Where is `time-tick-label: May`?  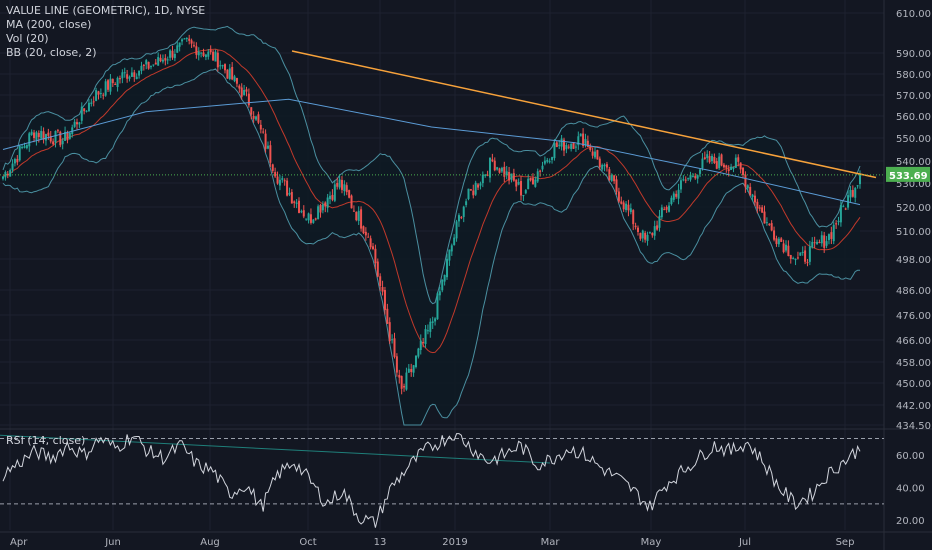
time-tick-label: May is located at coordinates (651, 542).